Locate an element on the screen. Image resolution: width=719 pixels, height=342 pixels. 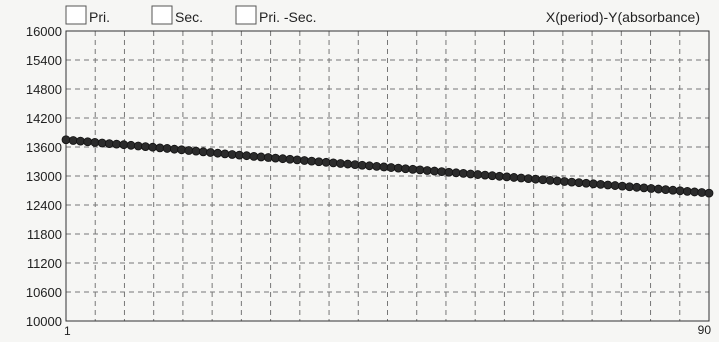
y-tick-label: 11800 is located at coordinates (44, 234).